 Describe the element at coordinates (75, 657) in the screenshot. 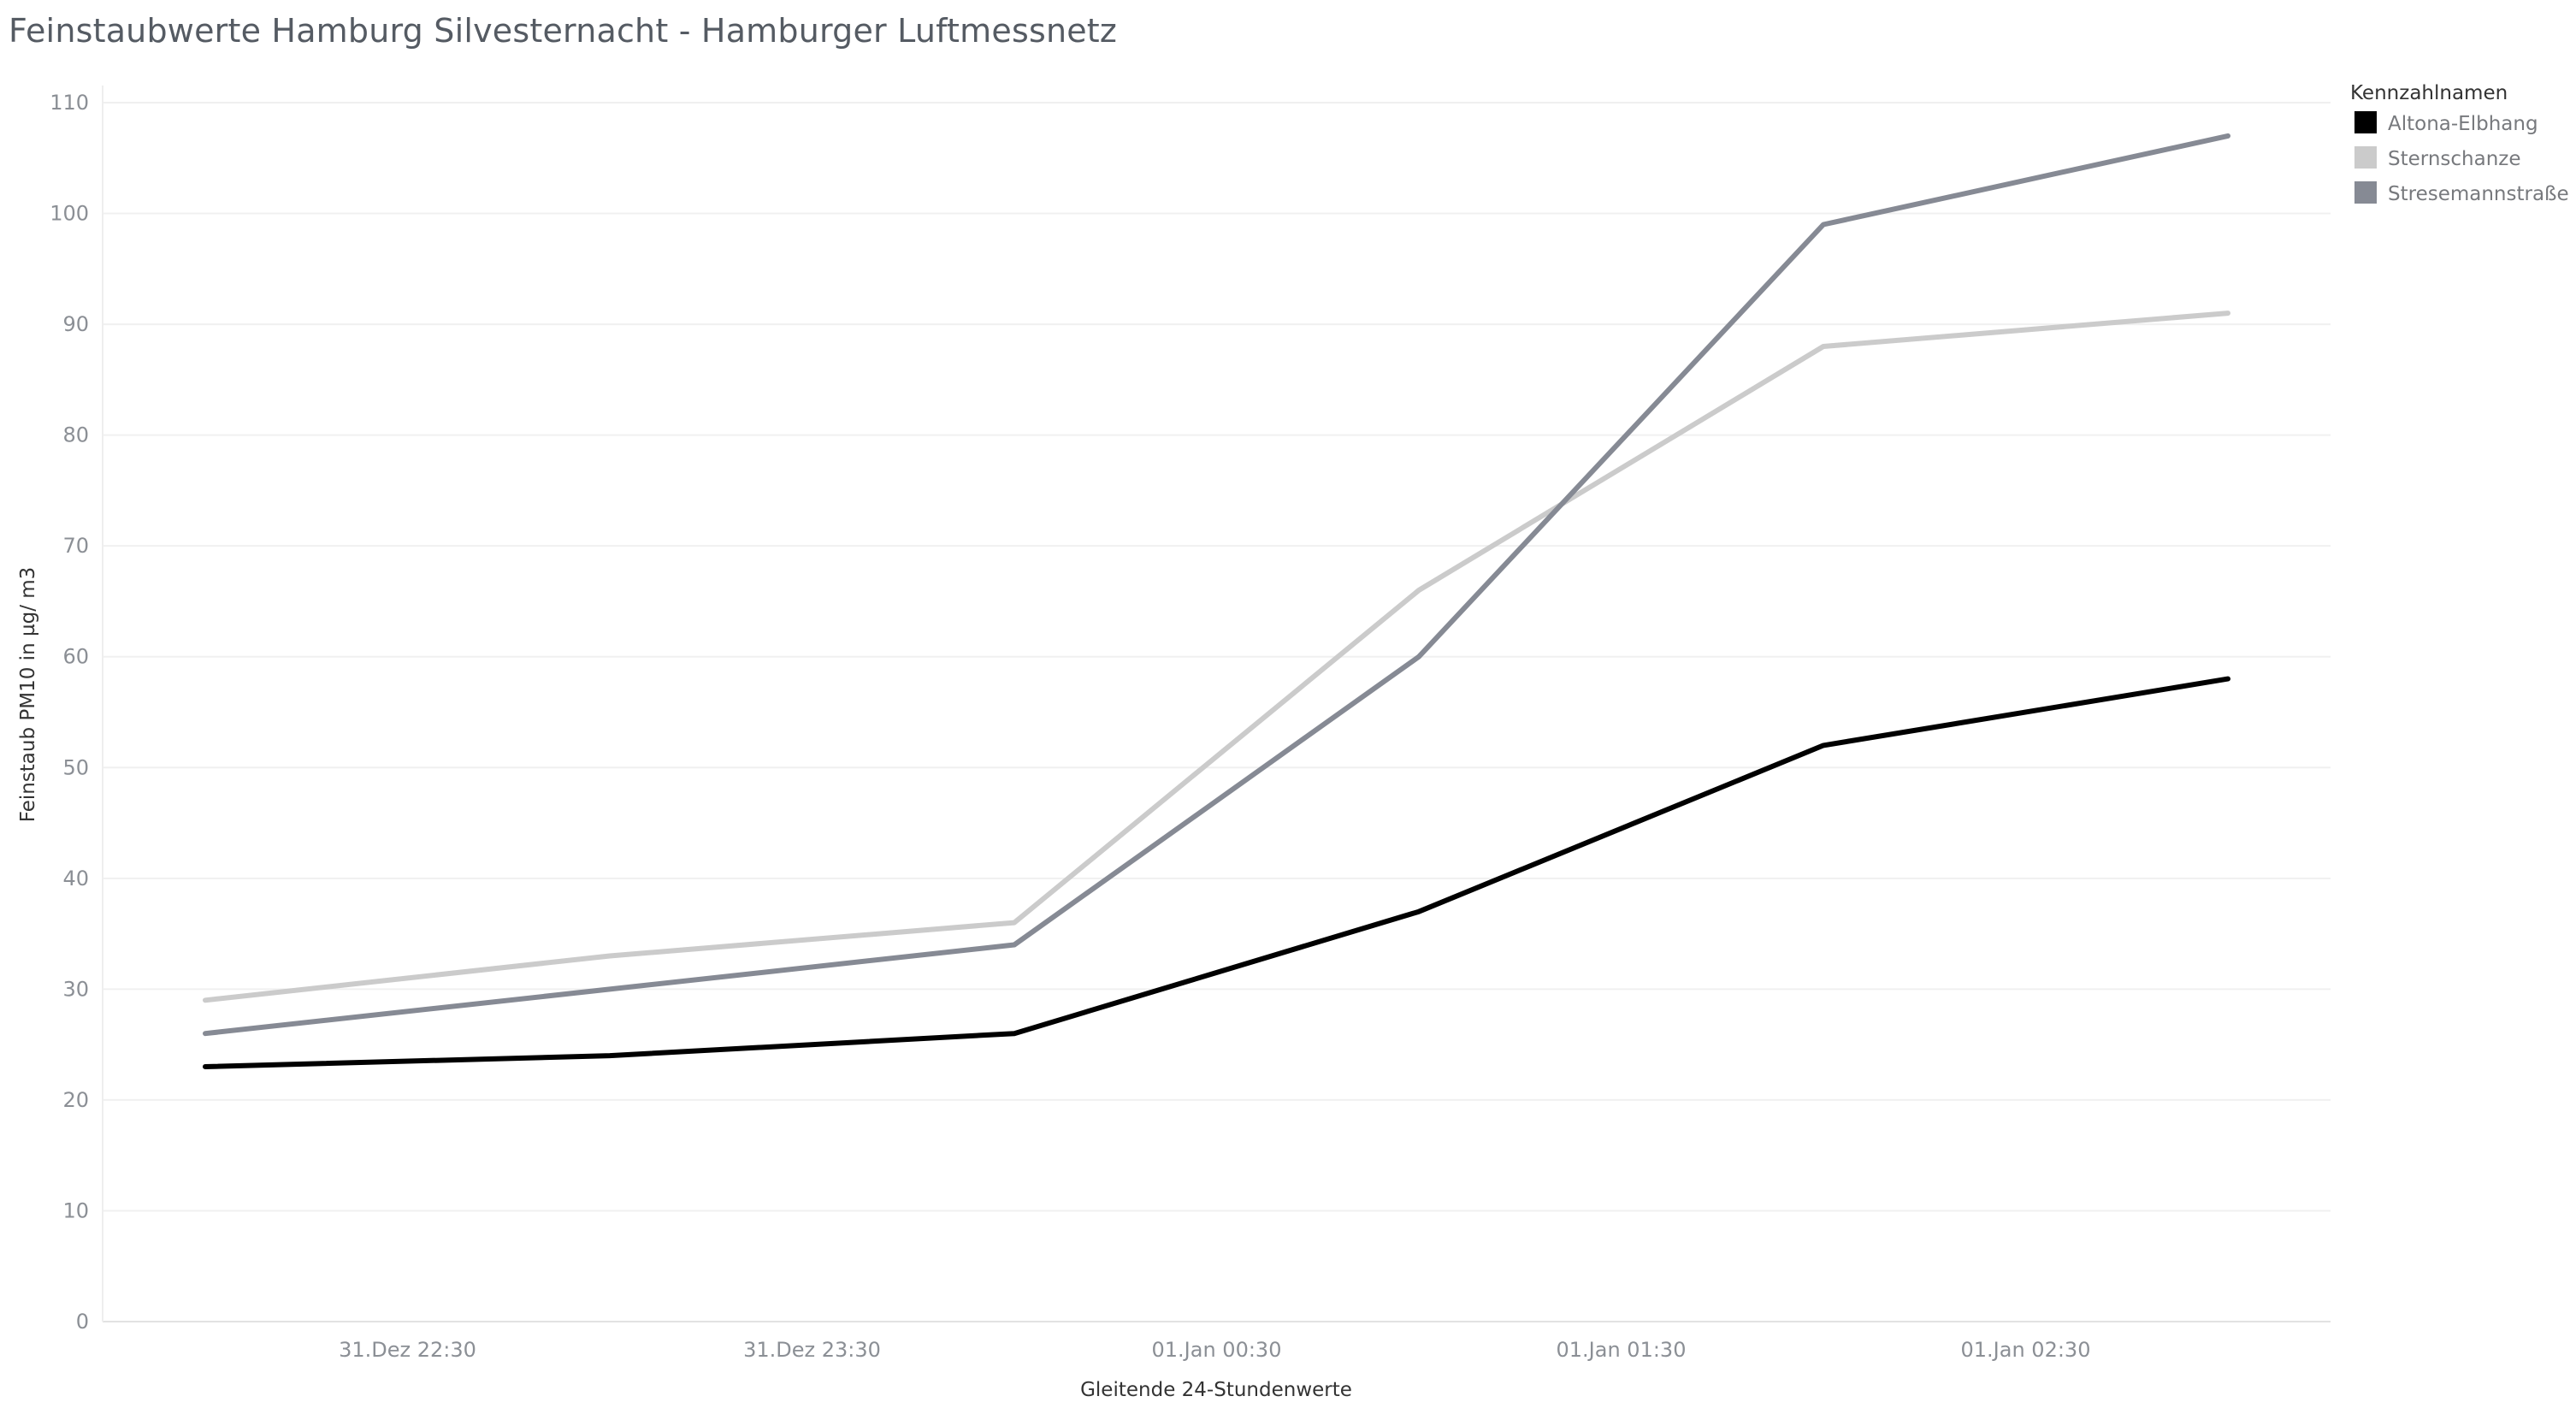

I see `y-tick-label: 60` at that location.